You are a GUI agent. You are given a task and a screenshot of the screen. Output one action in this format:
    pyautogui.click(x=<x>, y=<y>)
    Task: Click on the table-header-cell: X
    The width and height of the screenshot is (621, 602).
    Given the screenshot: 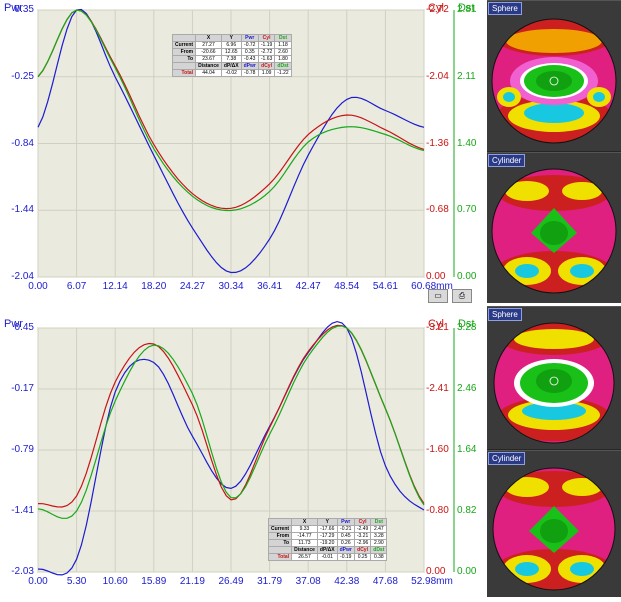 What is the action you would take?
    pyautogui.click(x=208, y=38)
    